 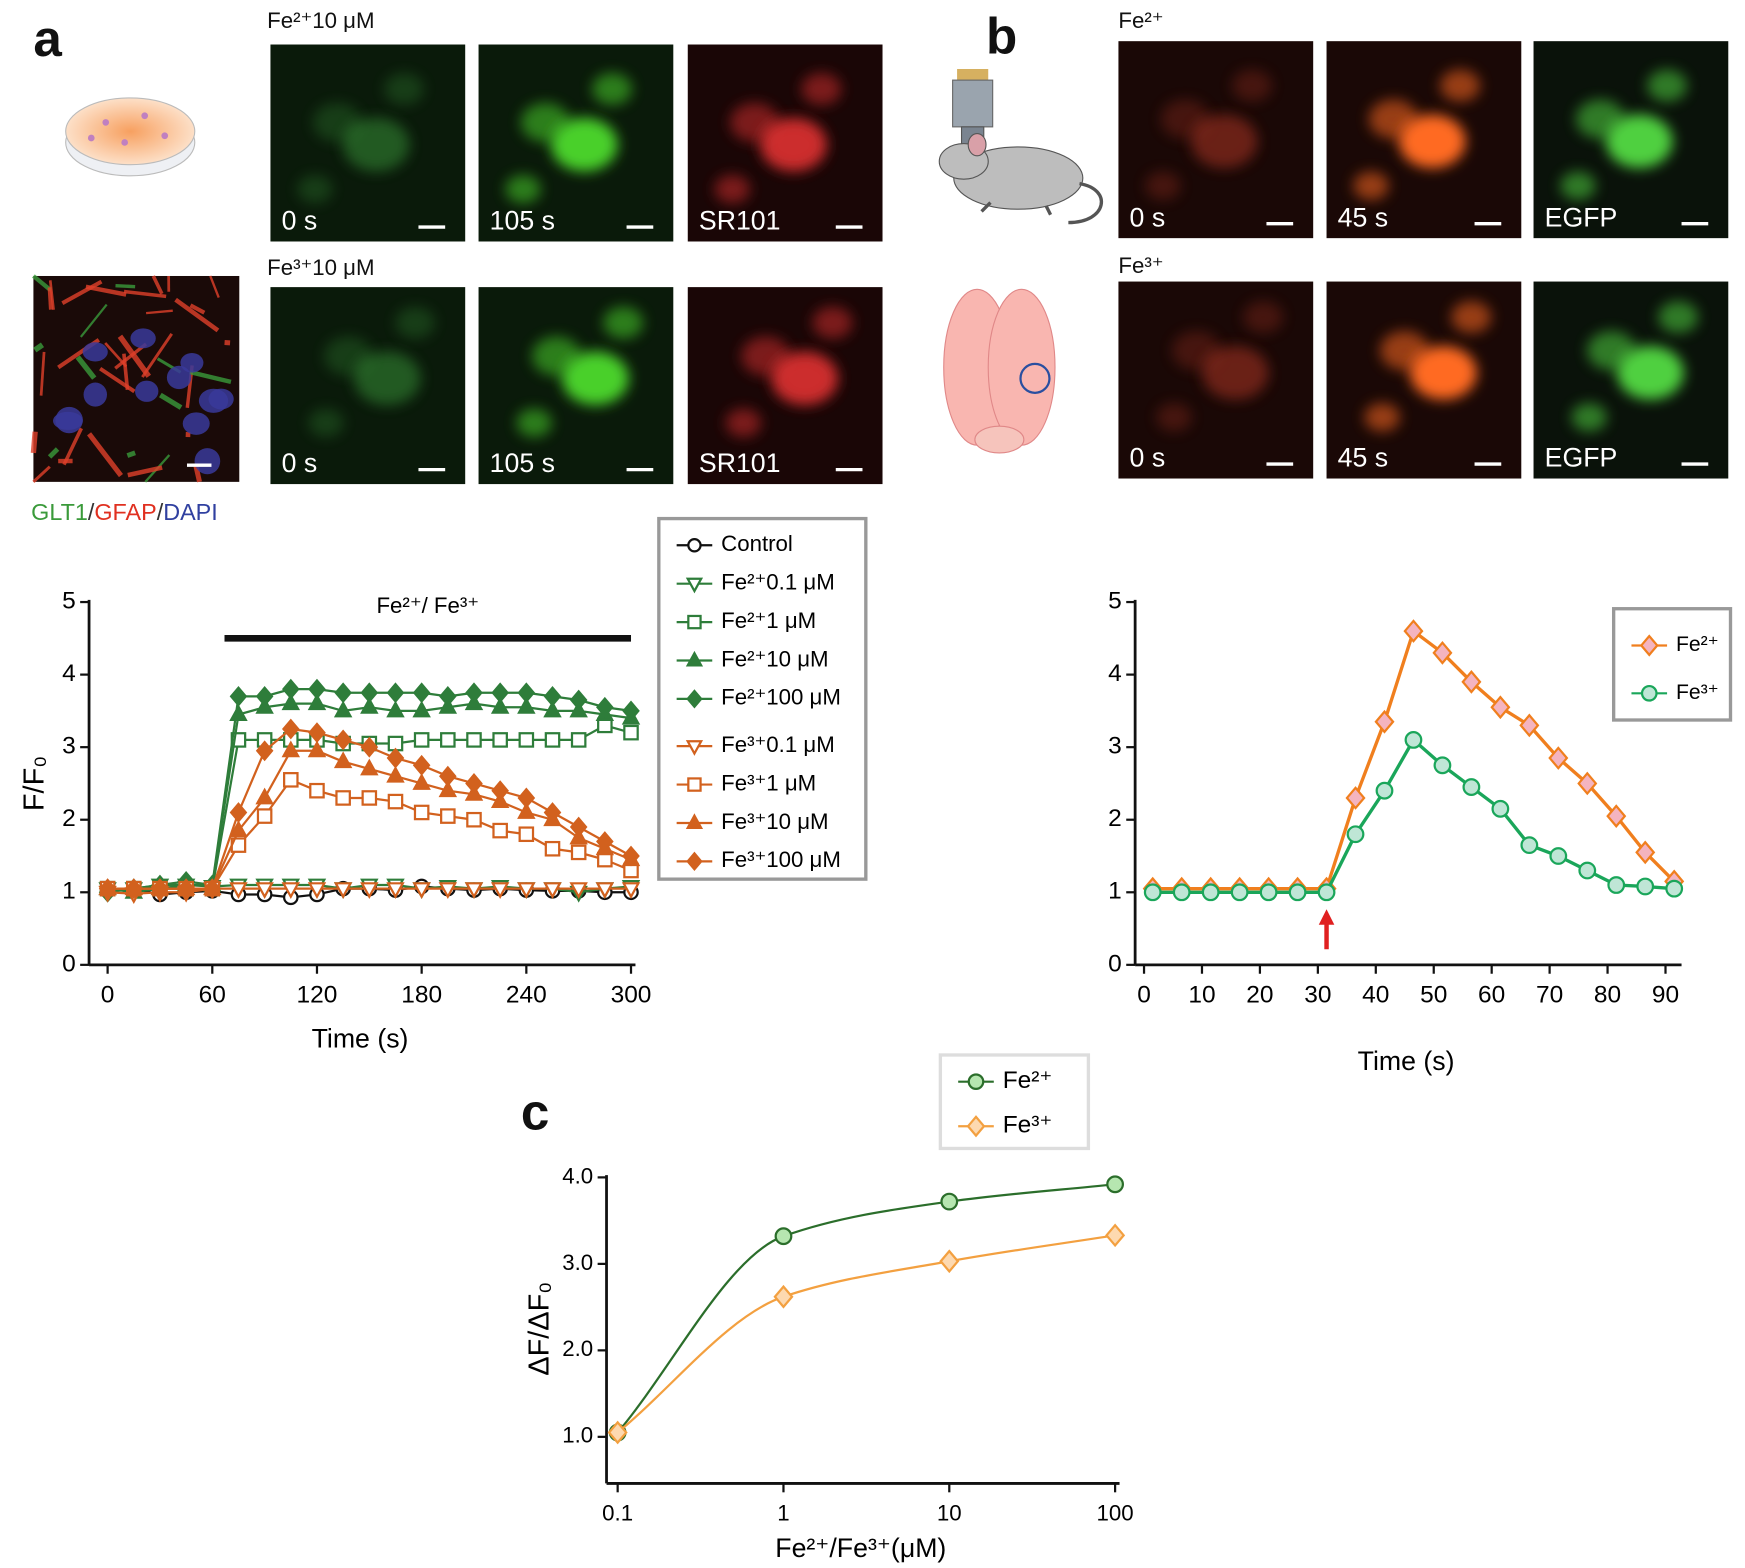 What do you see at coordinates (1115, 818) in the screenshot?
I see `y-tick-label: 2` at bounding box center [1115, 818].